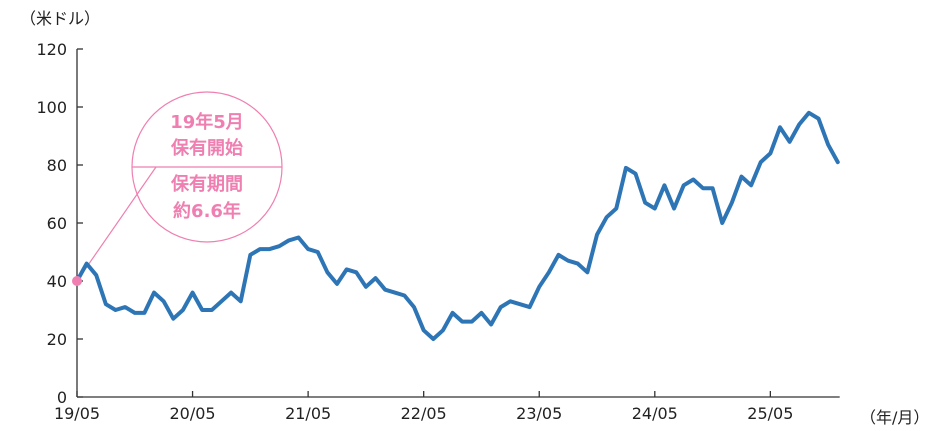  I want to click on annotation-bottom-text: 約6.6年, so click(207, 211).